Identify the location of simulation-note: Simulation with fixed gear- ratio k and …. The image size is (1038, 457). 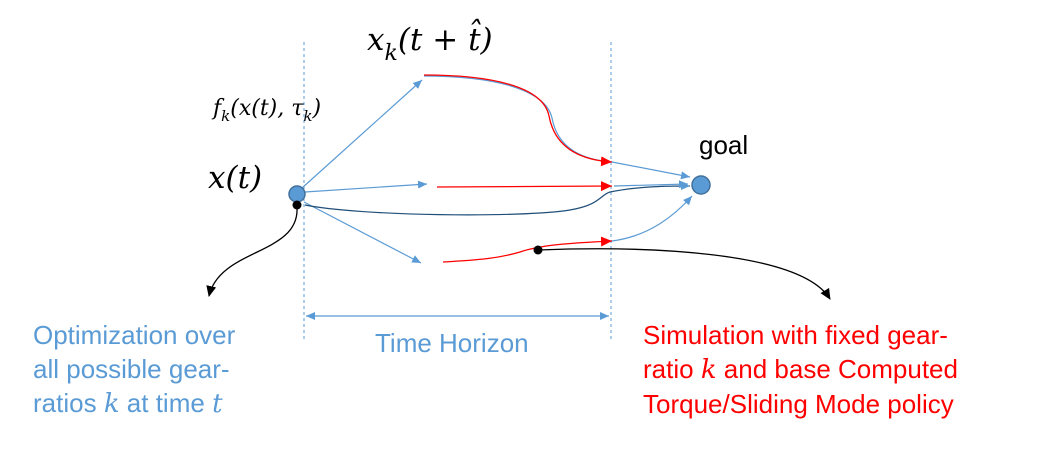
(838, 369).